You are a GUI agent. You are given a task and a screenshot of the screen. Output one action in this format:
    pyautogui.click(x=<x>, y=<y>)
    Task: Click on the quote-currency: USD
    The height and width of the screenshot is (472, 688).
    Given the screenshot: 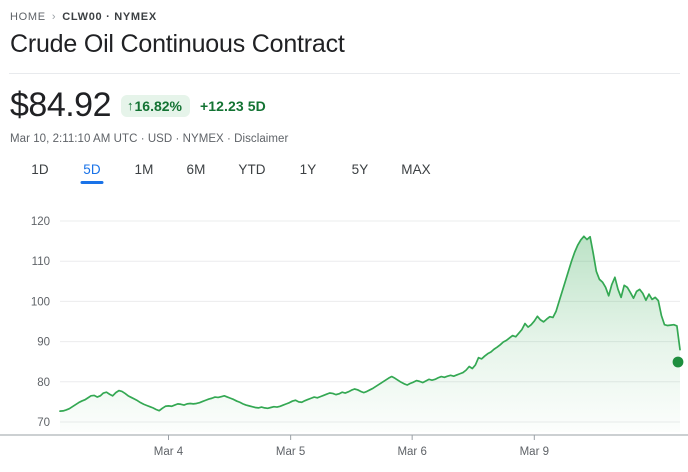 What is the action you would take?
    pyautogui.click(x=160, y=139)
    